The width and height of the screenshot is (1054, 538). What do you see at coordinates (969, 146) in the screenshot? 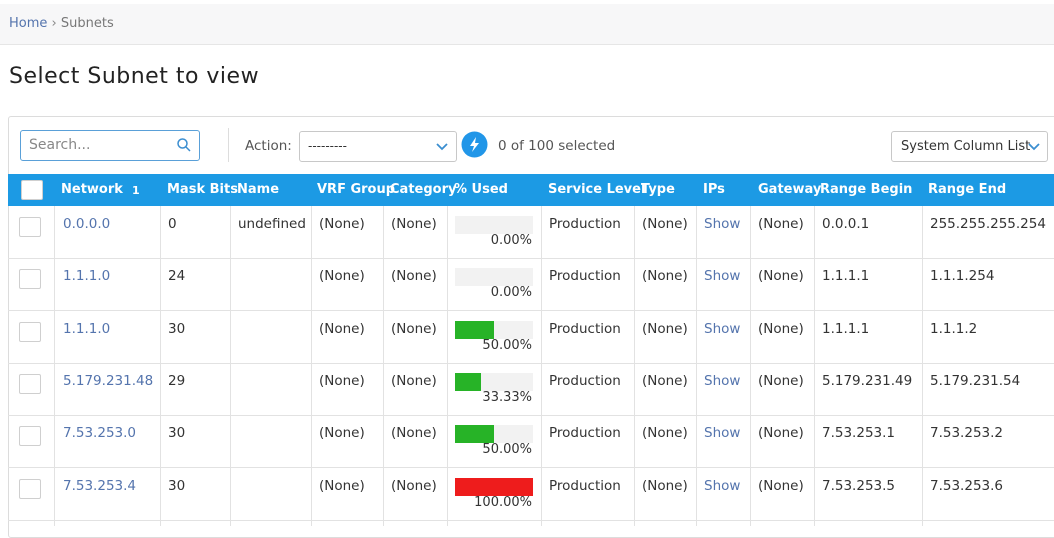
I see `column-list-button: System Column List` at bounding box center [969, 146].